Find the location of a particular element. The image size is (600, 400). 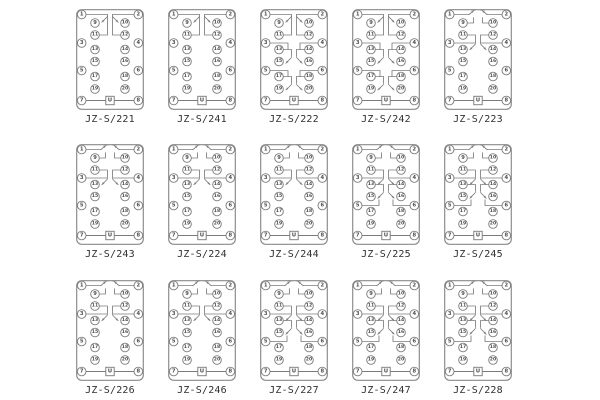

svg-text: 11 is located at coordinates (95, 35).